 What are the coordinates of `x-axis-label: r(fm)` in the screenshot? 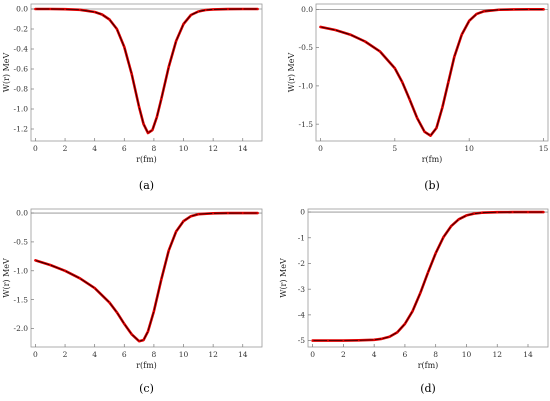 It's located at (432, 159).